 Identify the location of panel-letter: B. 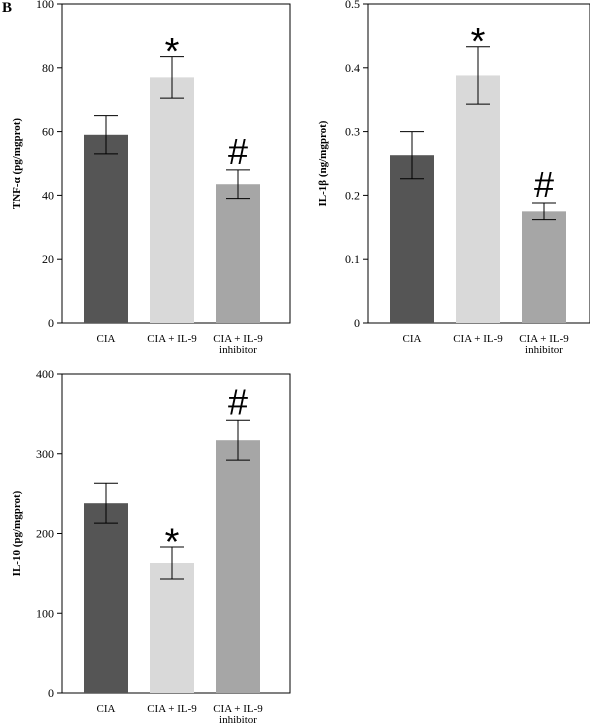
(7, 8).